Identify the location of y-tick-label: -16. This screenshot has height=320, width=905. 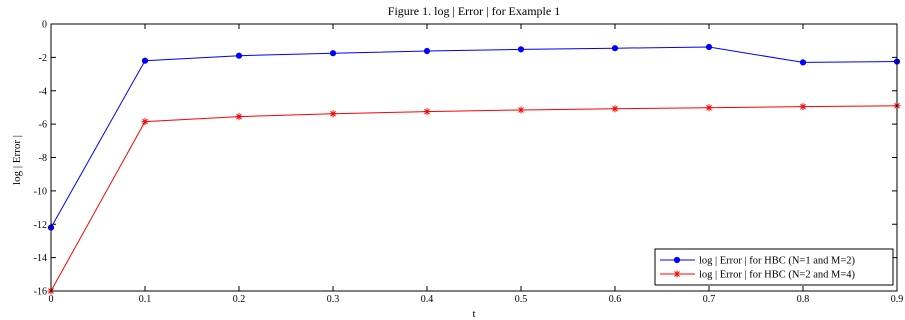
(40, 292).